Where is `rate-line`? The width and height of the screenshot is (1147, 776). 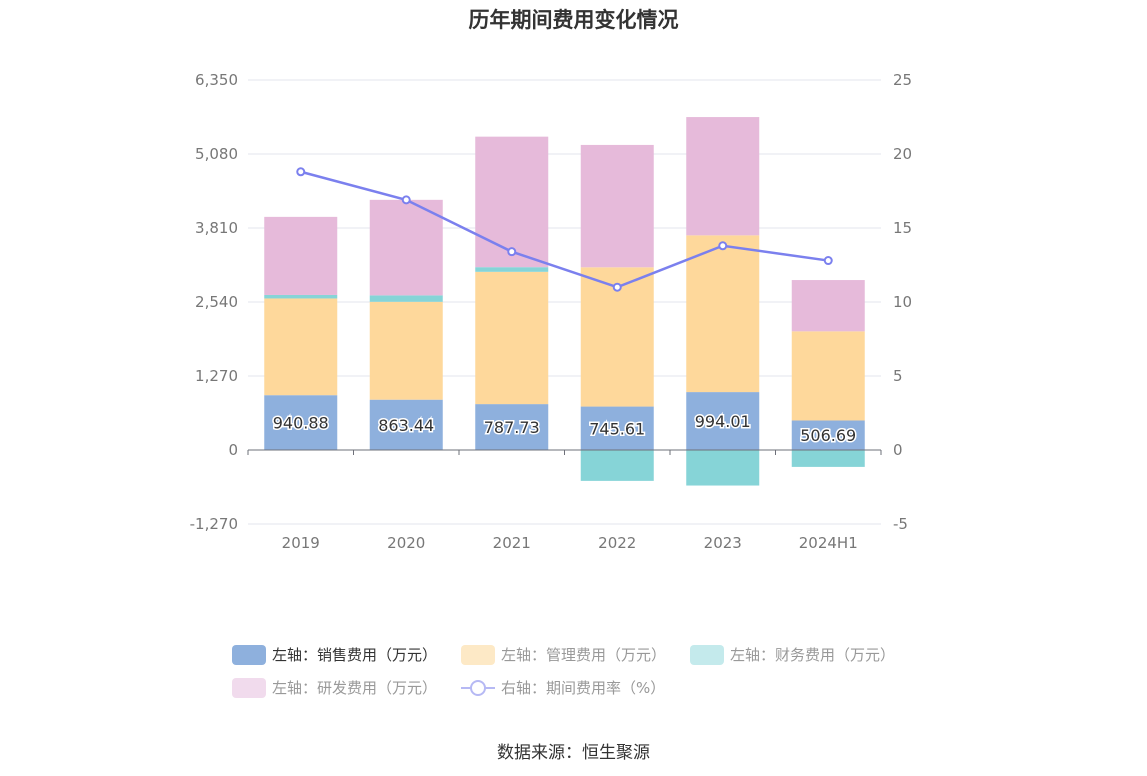 rate-line is located at coordinates (564, 229).